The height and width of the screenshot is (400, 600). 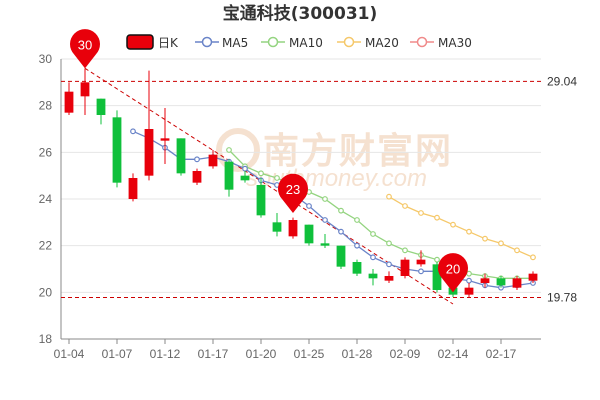 What do you see at coordinates (562, 297) in the screenshot?
I see `ref-label-low: 19.78` at bounding box center [562, 297].